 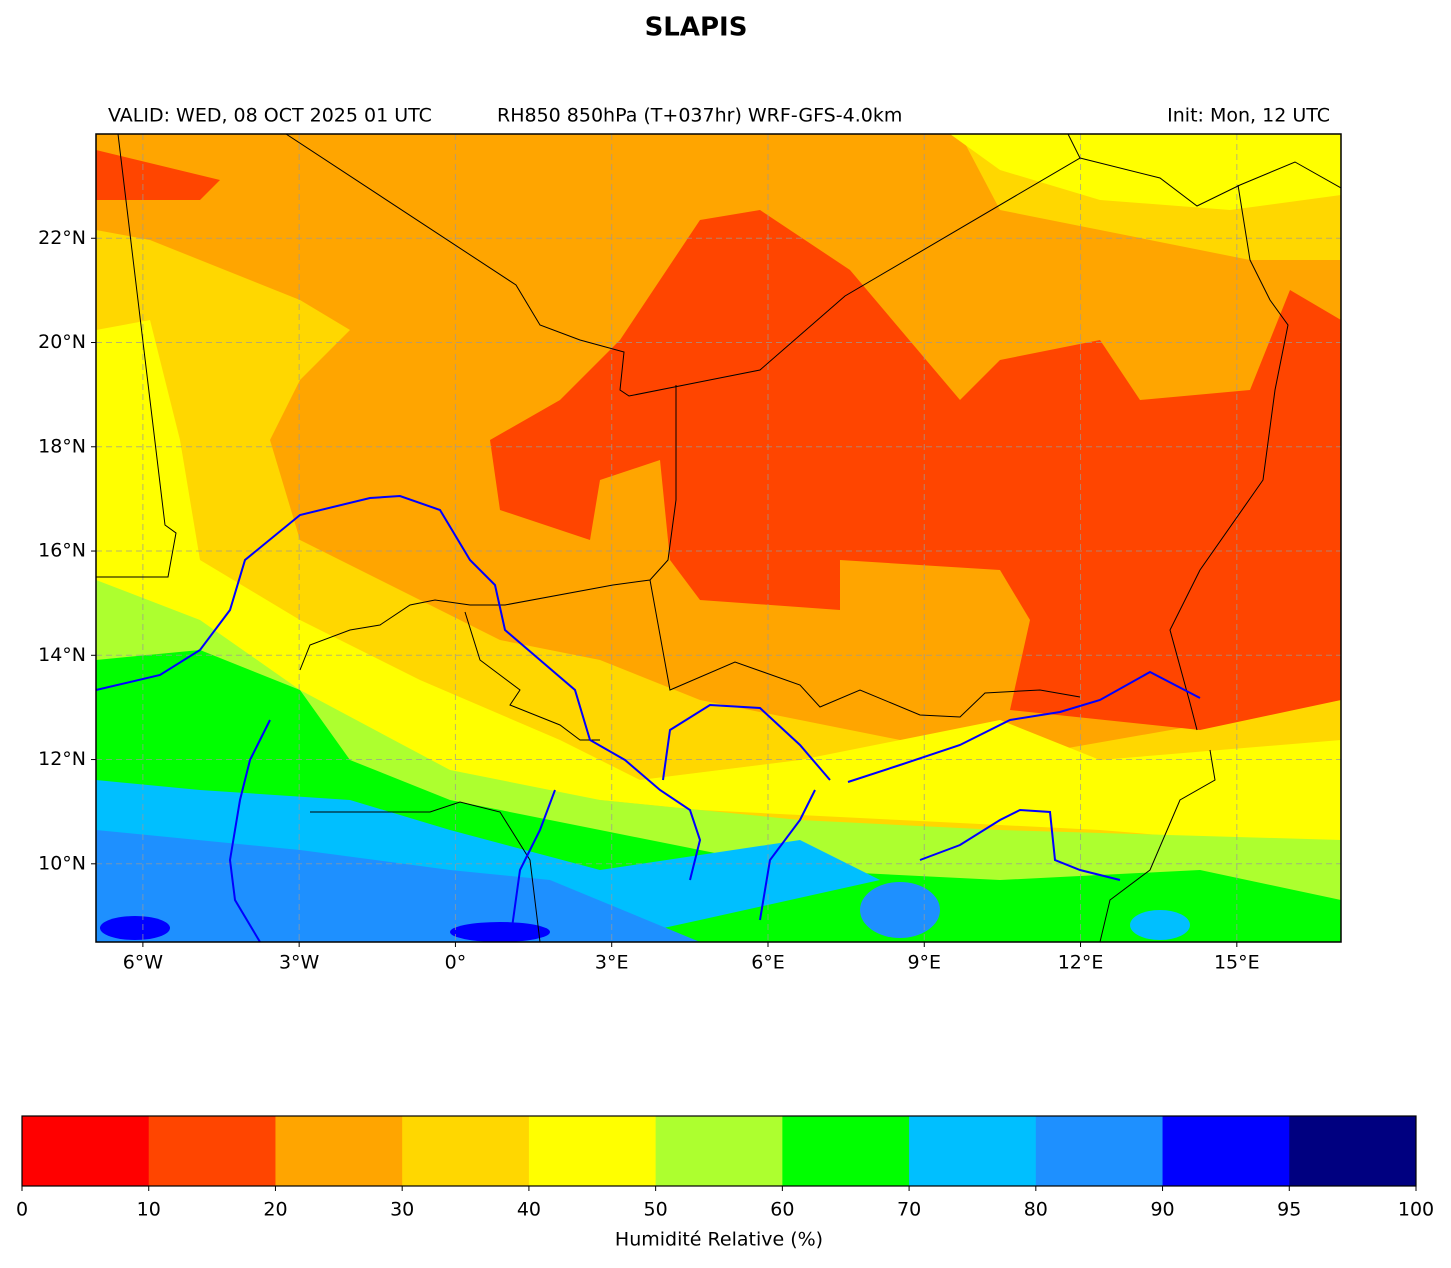 What do you see at coordinates (529, 1210) in the screenshot?
I see `colorbar-tick-label: 40` at bounding box center [529, 1210].